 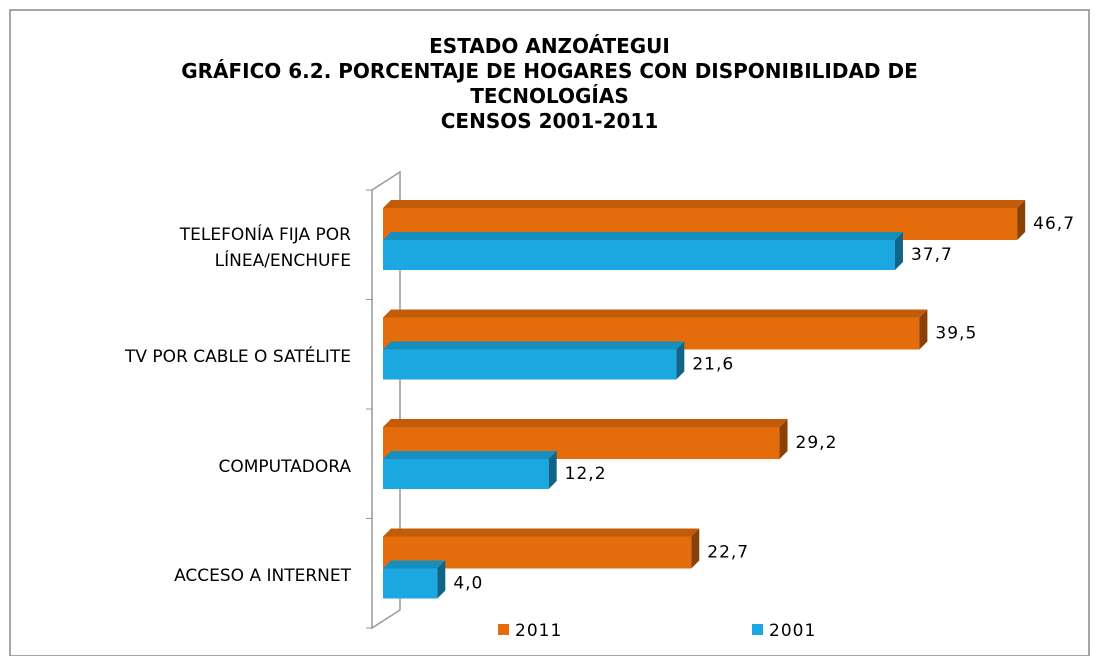 I want to click on axis-wall, so click(x=386, y=400).